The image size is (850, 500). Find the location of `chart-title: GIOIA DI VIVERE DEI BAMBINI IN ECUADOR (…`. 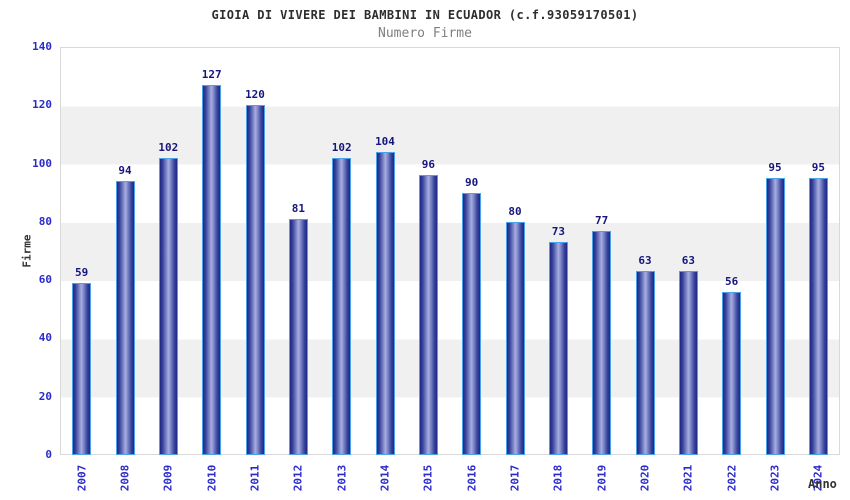

chart-title: GIOIA DI VIVERE DEI BAMBINI IN ECUADOR (… is located at coordinates (425, 15).